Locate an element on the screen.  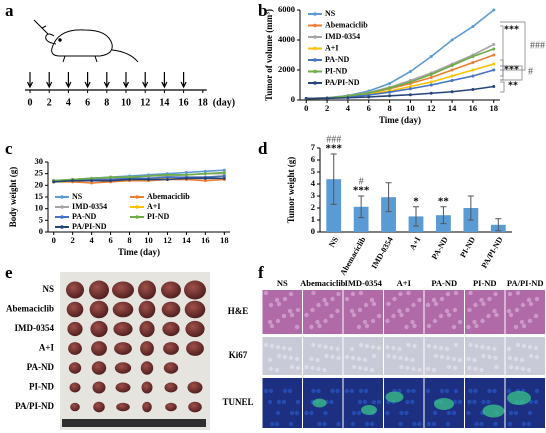
series-line is located at coordinates (139, 180).